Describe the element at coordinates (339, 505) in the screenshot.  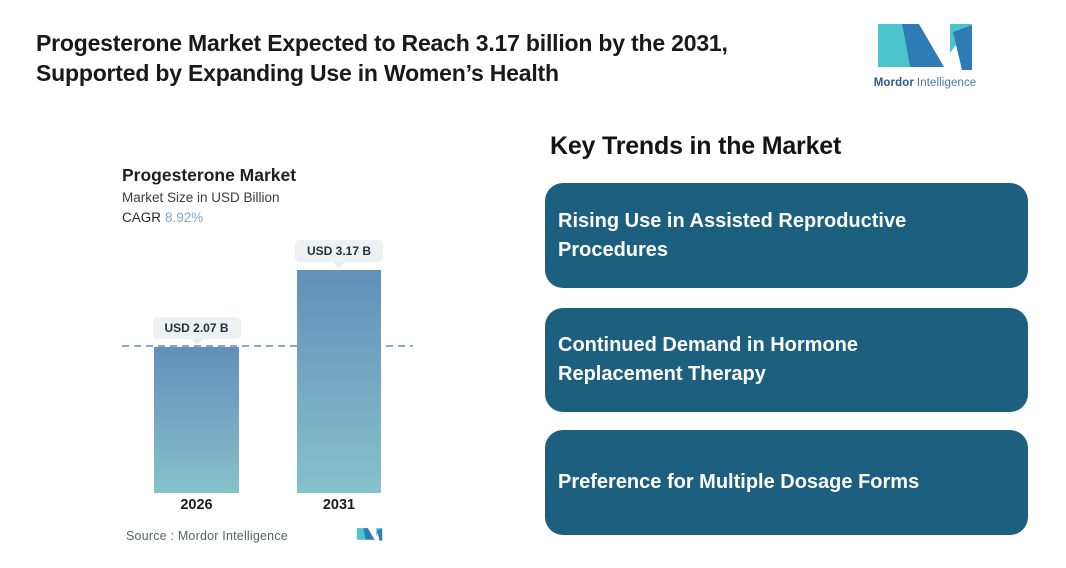
I see `x-axis-label-2031: 2031` at that location.